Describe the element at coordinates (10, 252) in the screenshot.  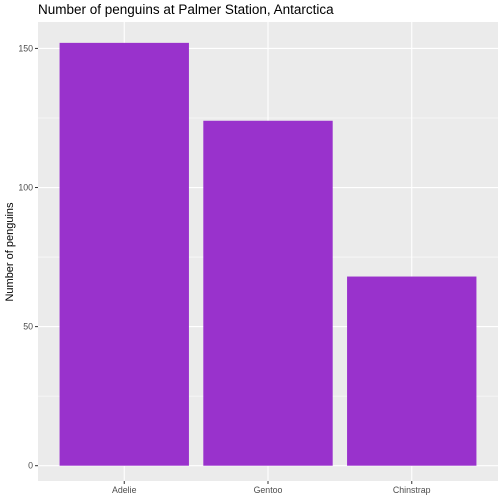
I see `y-axis-title: Number of penguins` at that location.